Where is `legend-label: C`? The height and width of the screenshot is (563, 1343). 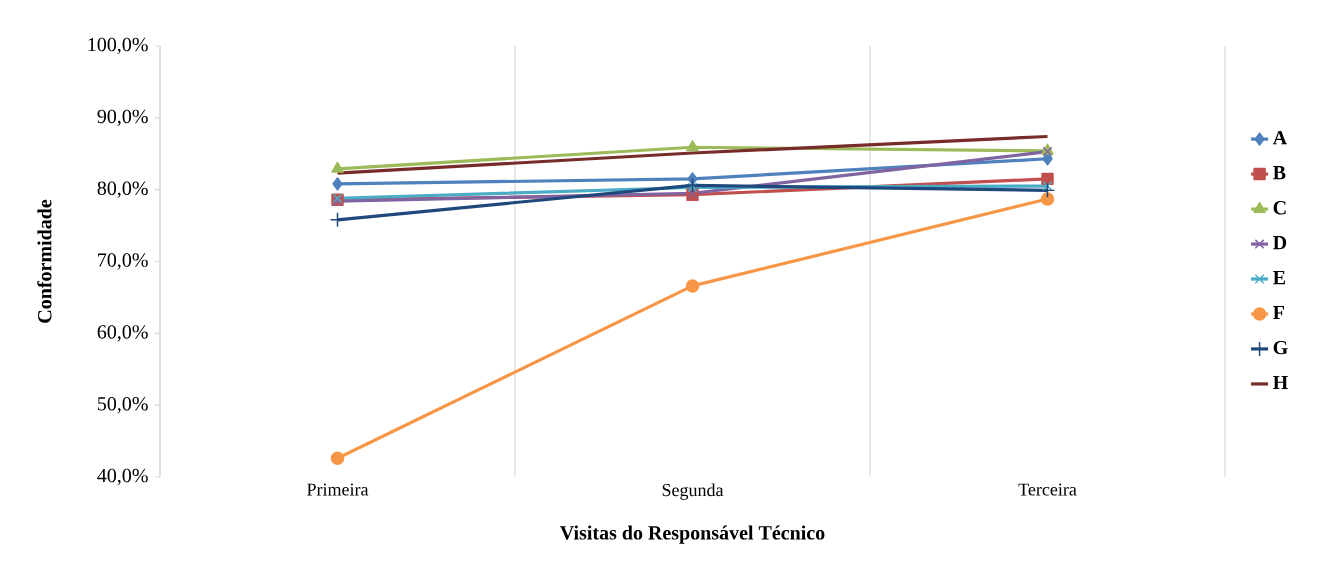
legend-label: C is located at coordinates (1279, 208).